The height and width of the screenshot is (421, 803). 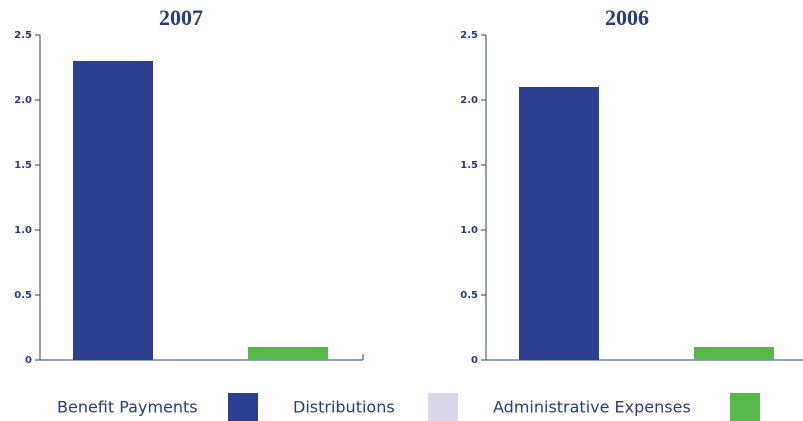 I want to click on chart-title: 2006, so click(x=627, y=17).